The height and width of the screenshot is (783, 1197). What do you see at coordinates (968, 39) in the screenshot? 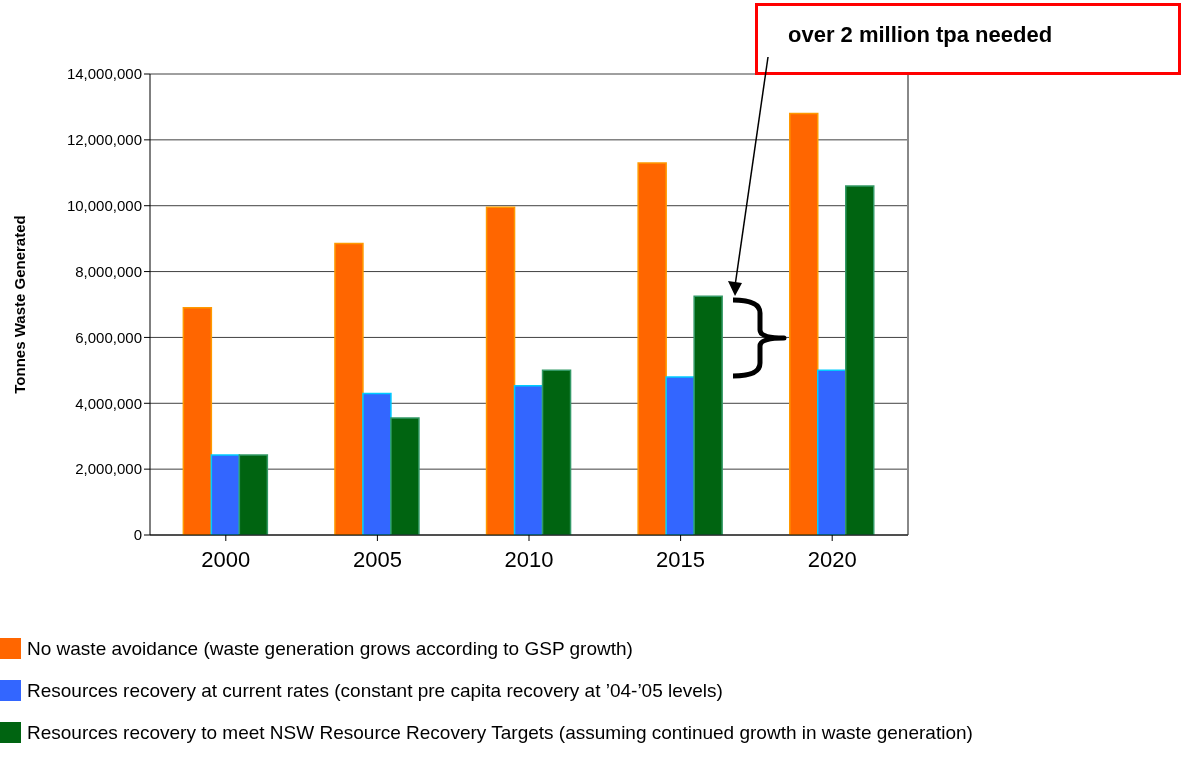
I see `text: over 2 million tpa needed` at bounding box center [968, 39].